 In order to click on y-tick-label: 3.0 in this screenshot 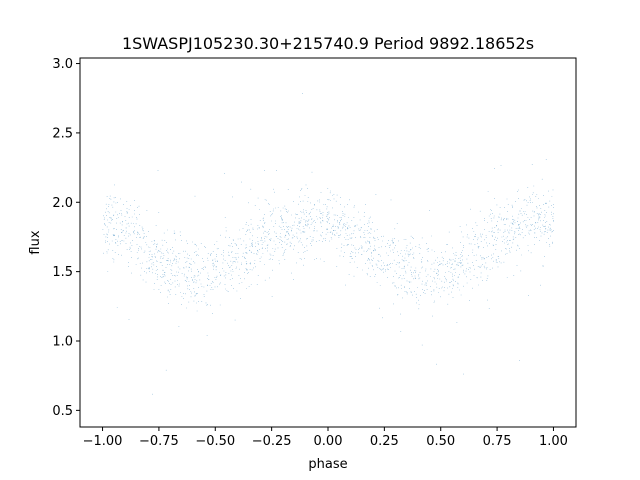, I will do `click(62, 64)`.